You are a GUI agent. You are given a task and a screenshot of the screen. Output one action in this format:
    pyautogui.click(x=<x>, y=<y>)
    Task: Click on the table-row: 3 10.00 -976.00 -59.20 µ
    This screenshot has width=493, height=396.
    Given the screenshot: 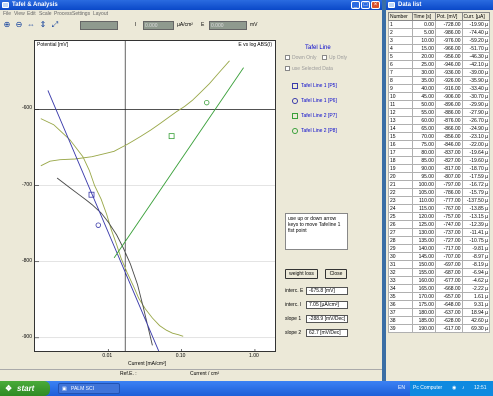 What is the action you would take?
    pyautogui.click(x=439, y=40)
    